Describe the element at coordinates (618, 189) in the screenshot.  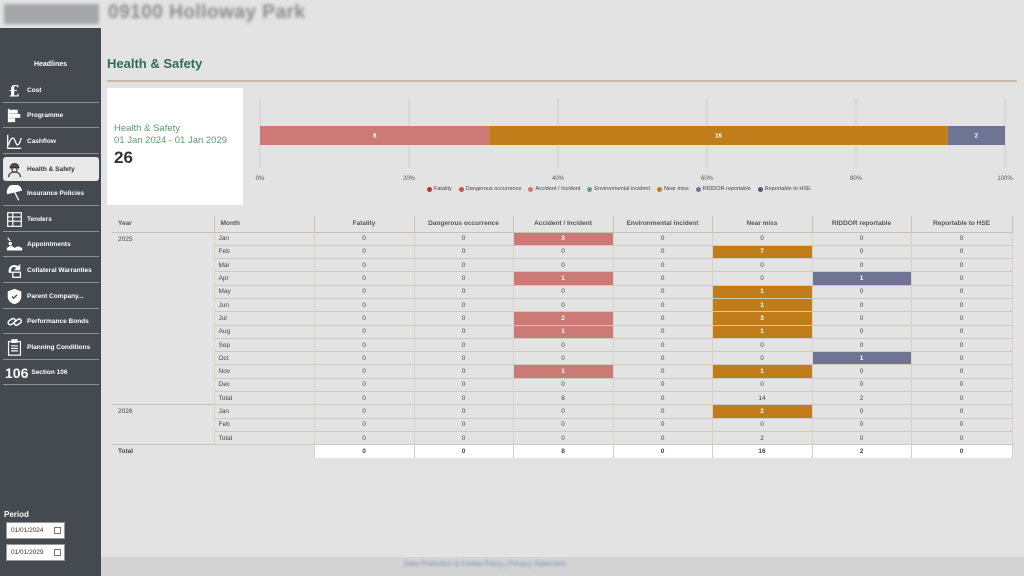
I see `legend-item: Environmental incident` at that location.